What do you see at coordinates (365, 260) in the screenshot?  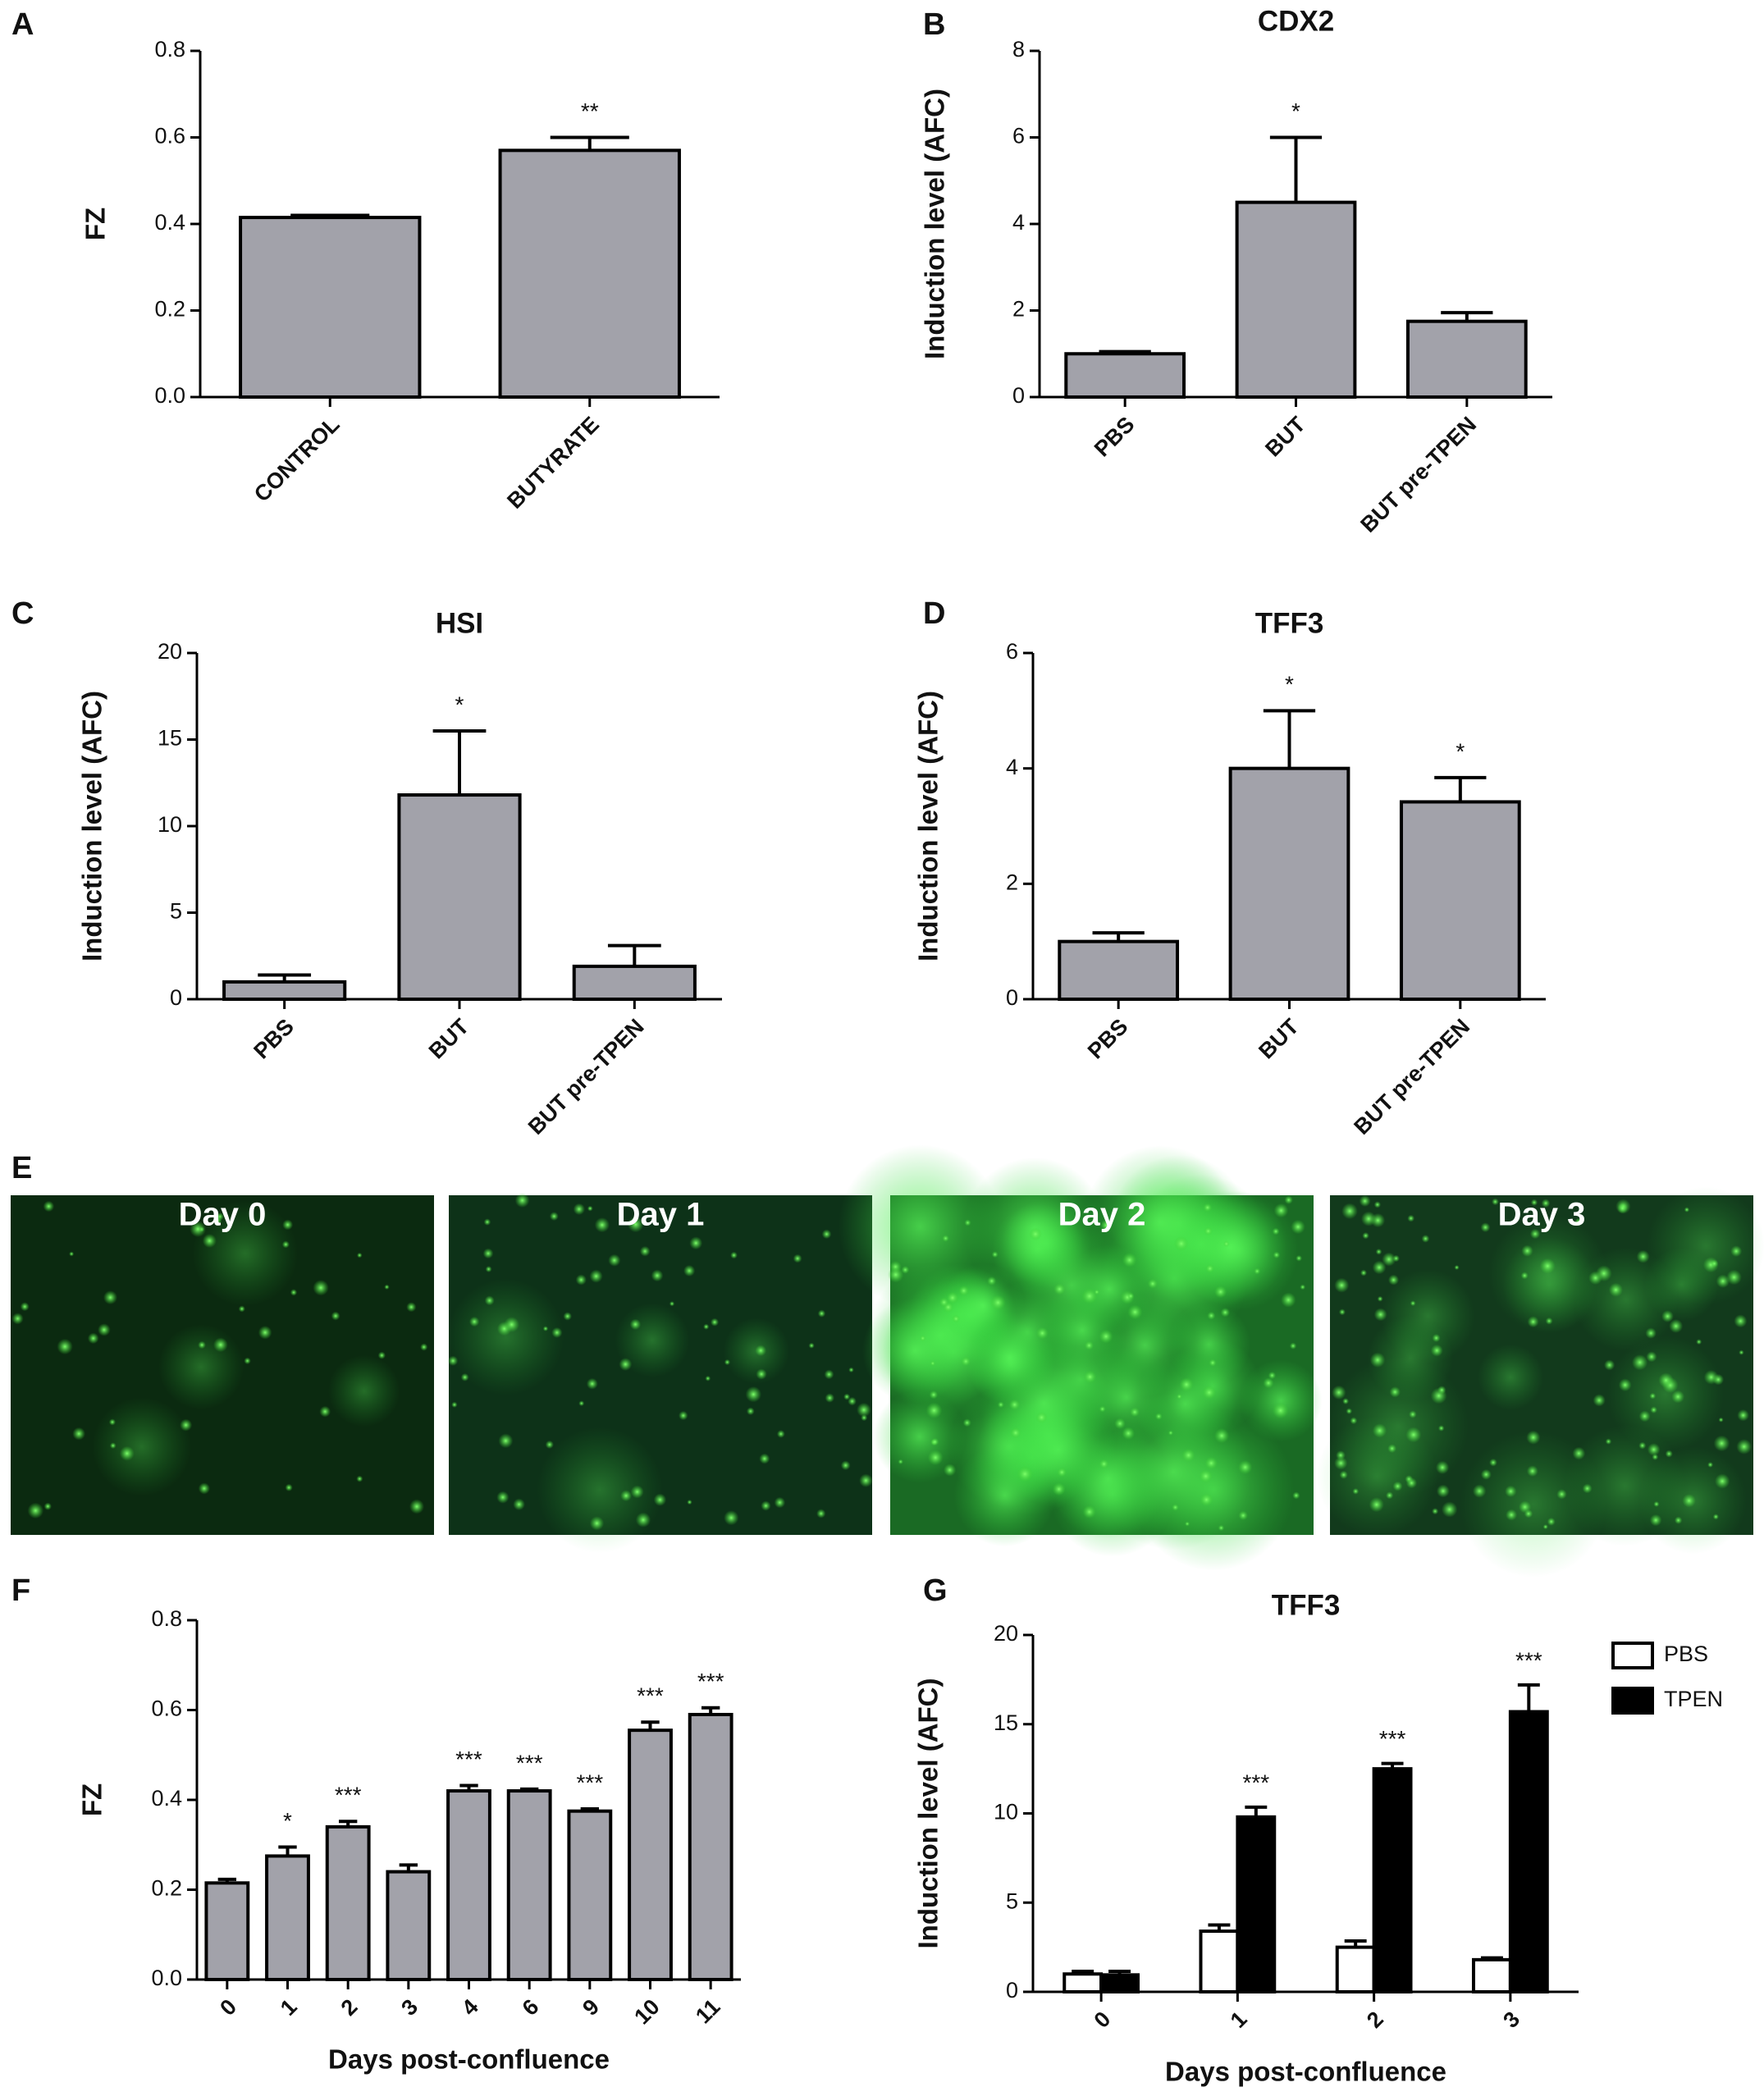 I see `chart-panel: A FZ 0.0 0.2 0.4 0.6 0.8 CONTROL BUTYRATE **` at bounding box center [365, 260].